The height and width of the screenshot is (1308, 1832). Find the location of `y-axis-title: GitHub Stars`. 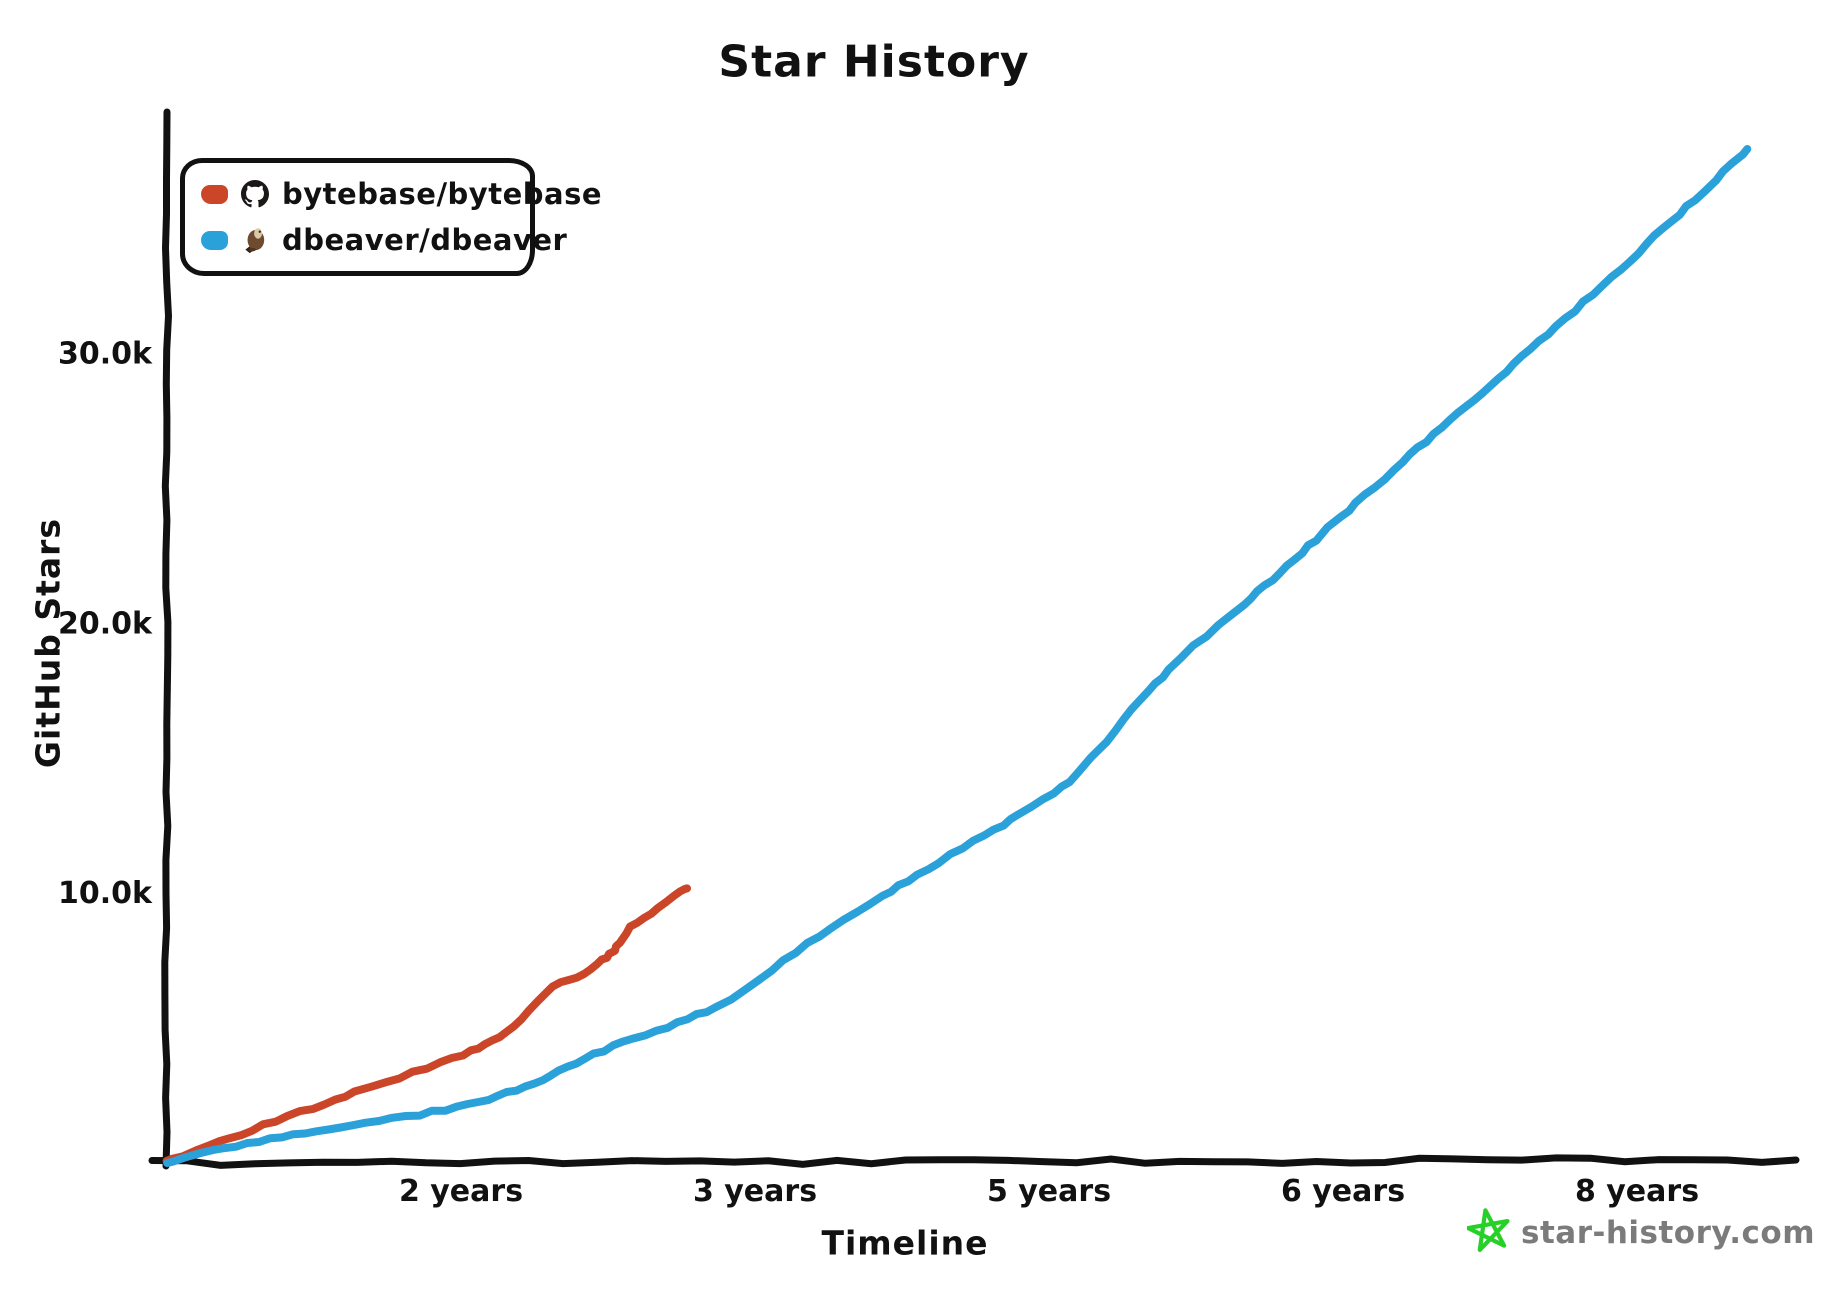

y-axis-title: GitHub Stars is located at coordinates (48, 643).